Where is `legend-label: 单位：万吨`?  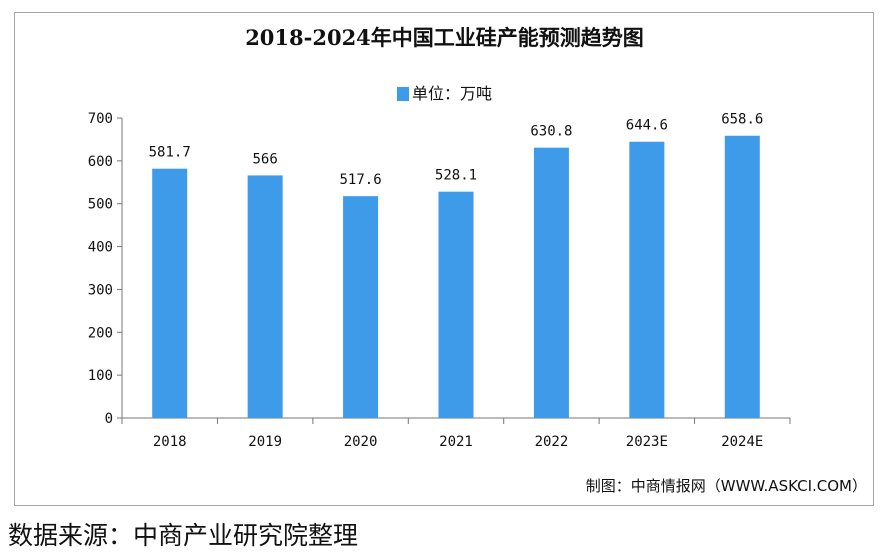
legend-label: 单位：万吨 is located at coordinates (451, 93).